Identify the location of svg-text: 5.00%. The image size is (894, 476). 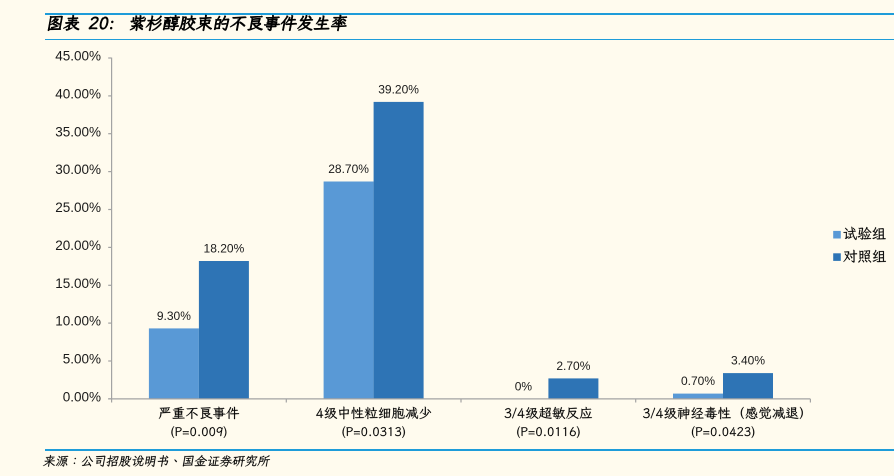
(82, 359).